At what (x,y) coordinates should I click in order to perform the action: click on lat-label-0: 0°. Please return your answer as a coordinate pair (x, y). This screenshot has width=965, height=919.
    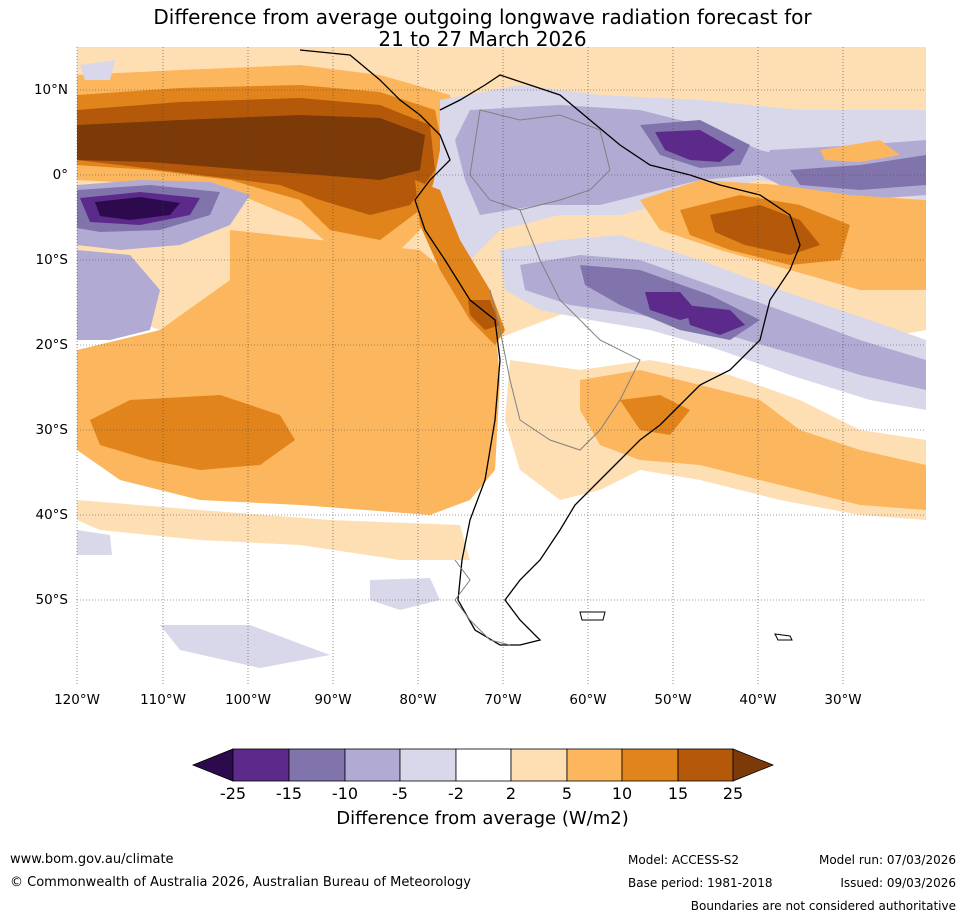
    Looking at the image, I should click on (60, 175).